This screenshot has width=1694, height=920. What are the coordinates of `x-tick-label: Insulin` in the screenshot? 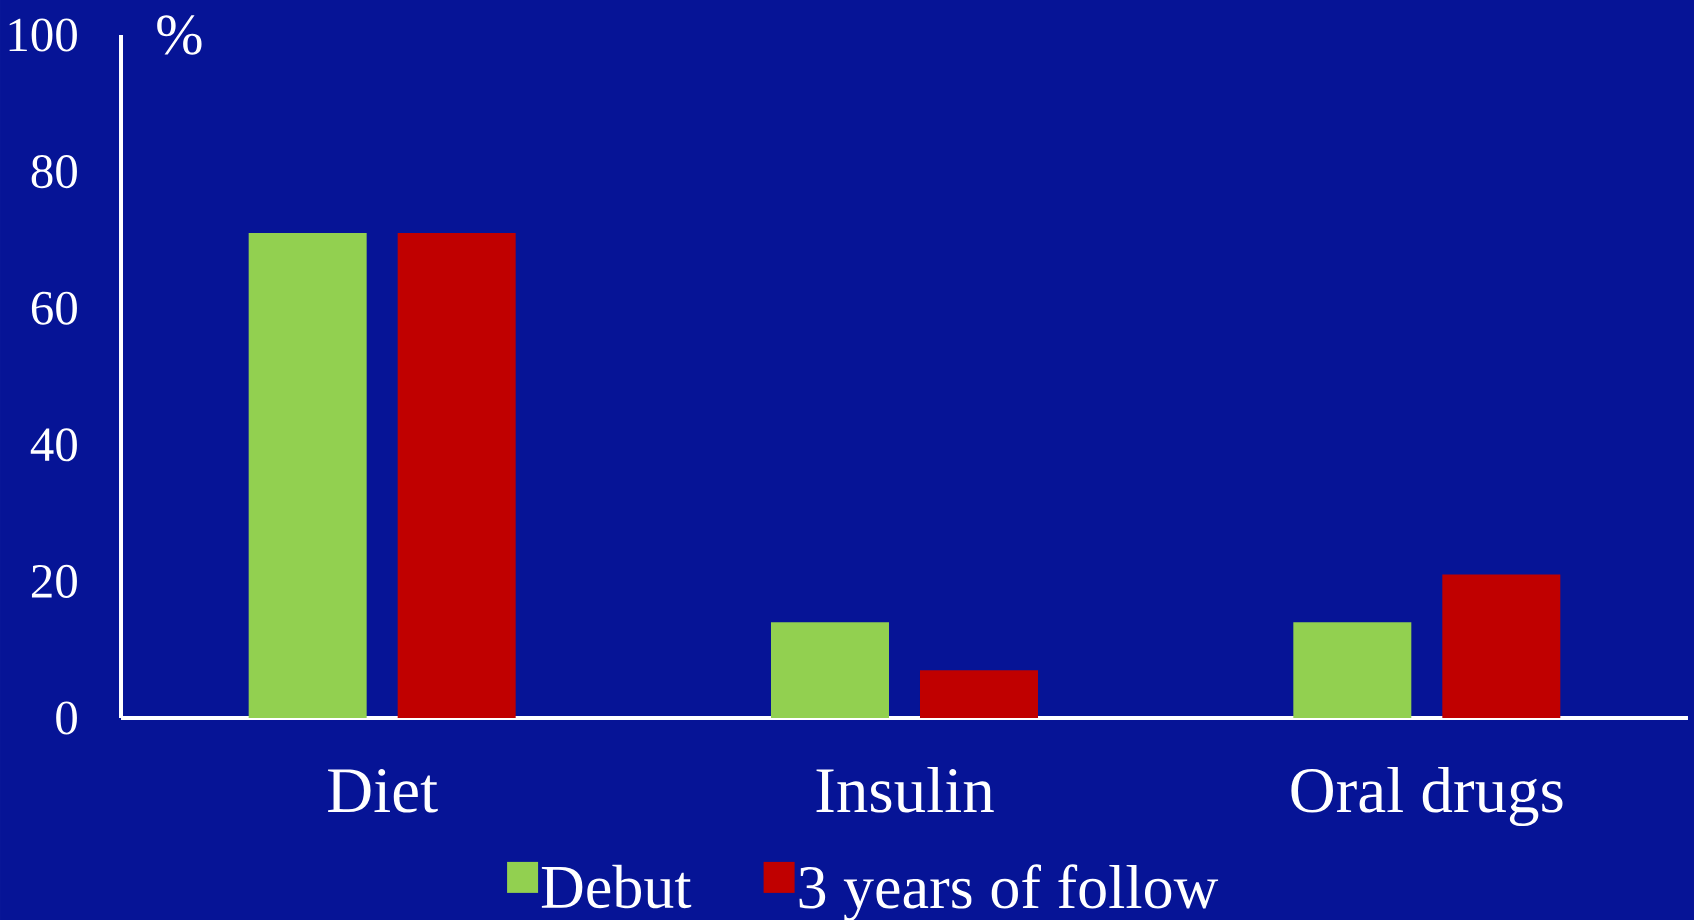 It's located at (905, 789).